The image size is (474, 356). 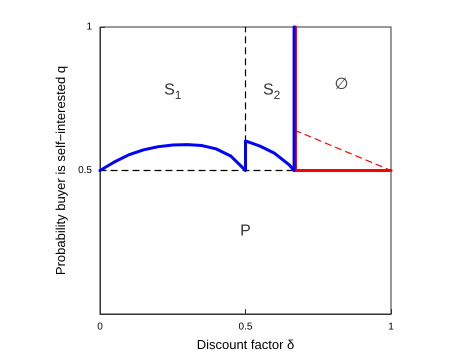 I want to click on x-tick-label: 0.5, so click(x=245, y=327).